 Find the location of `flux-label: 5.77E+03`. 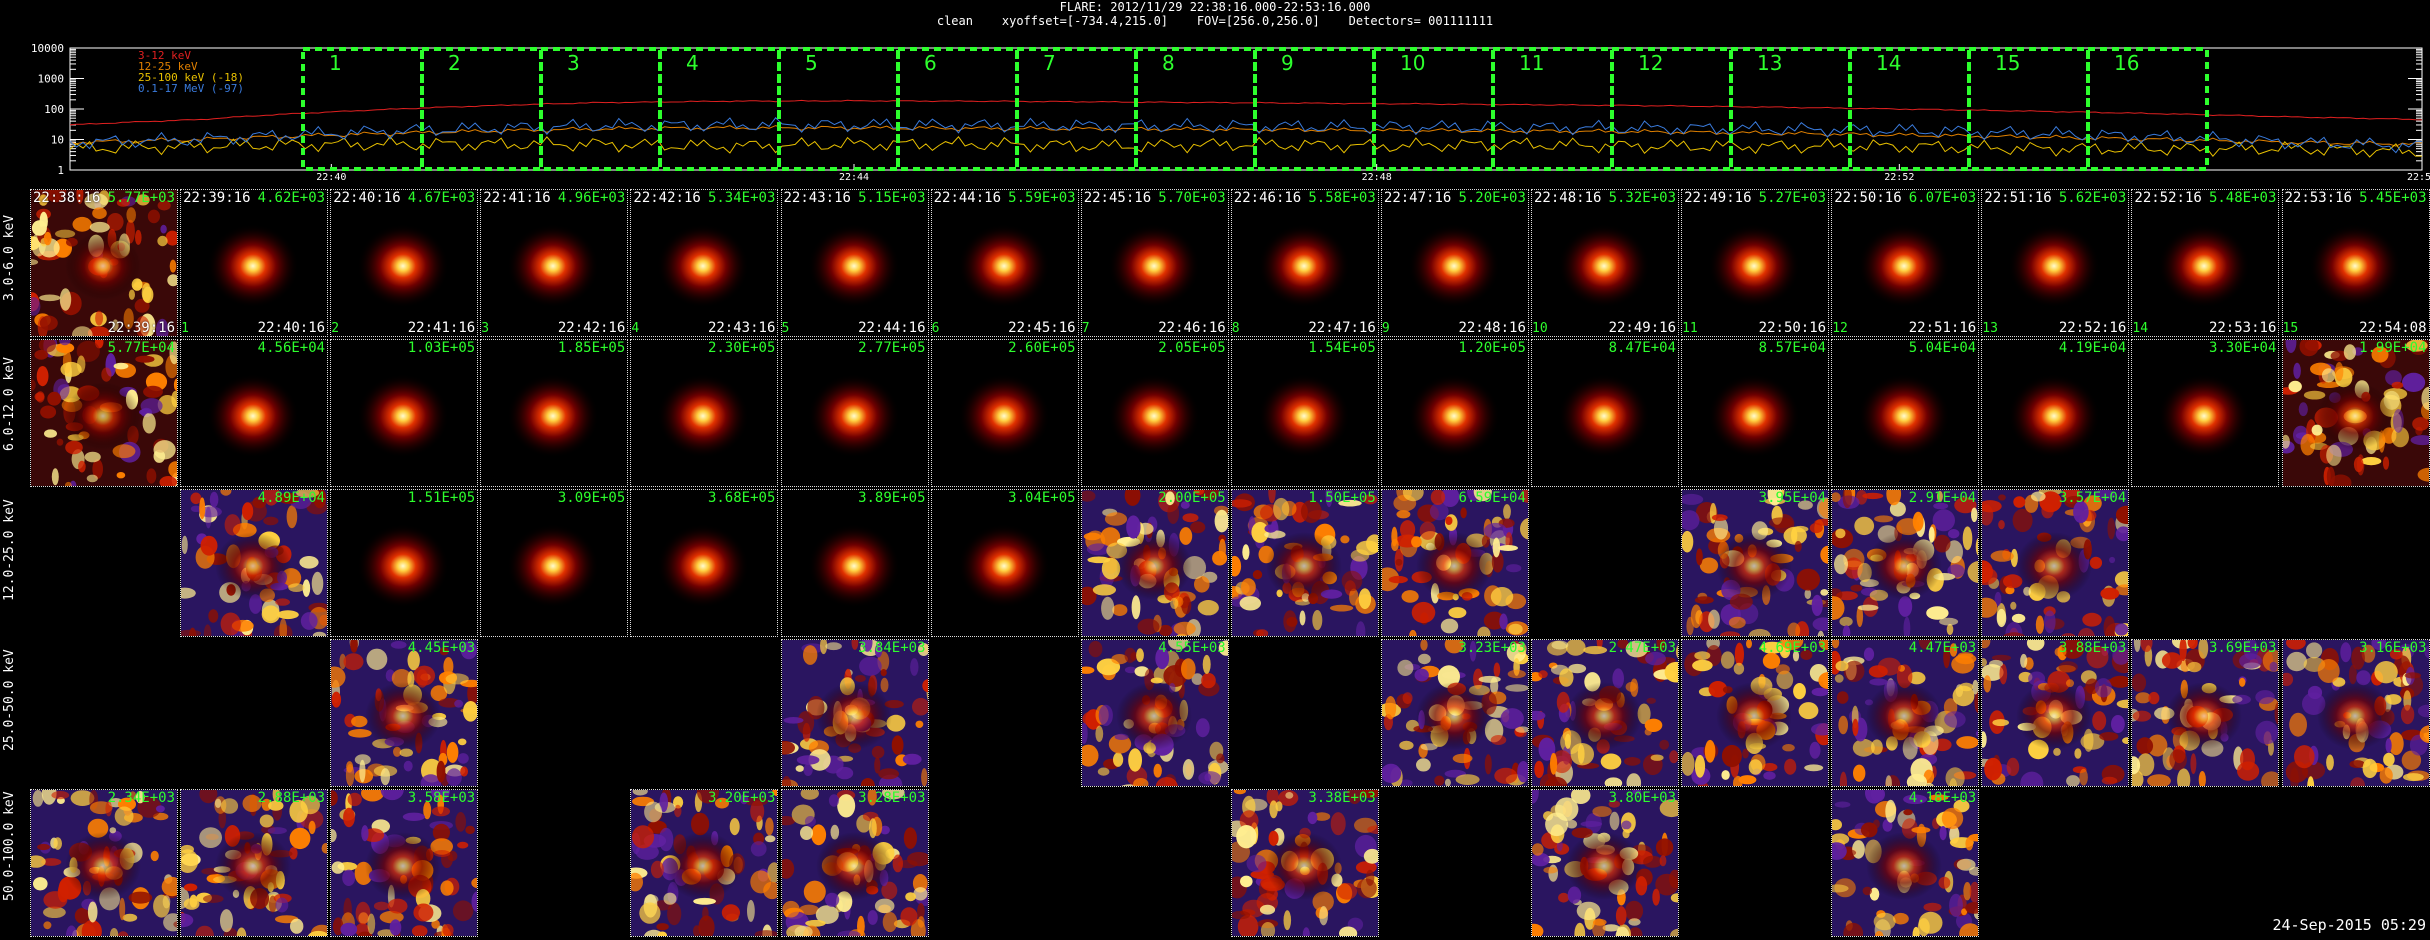

flux-label: 5.77E+03 is located at coordinates (141, 198).